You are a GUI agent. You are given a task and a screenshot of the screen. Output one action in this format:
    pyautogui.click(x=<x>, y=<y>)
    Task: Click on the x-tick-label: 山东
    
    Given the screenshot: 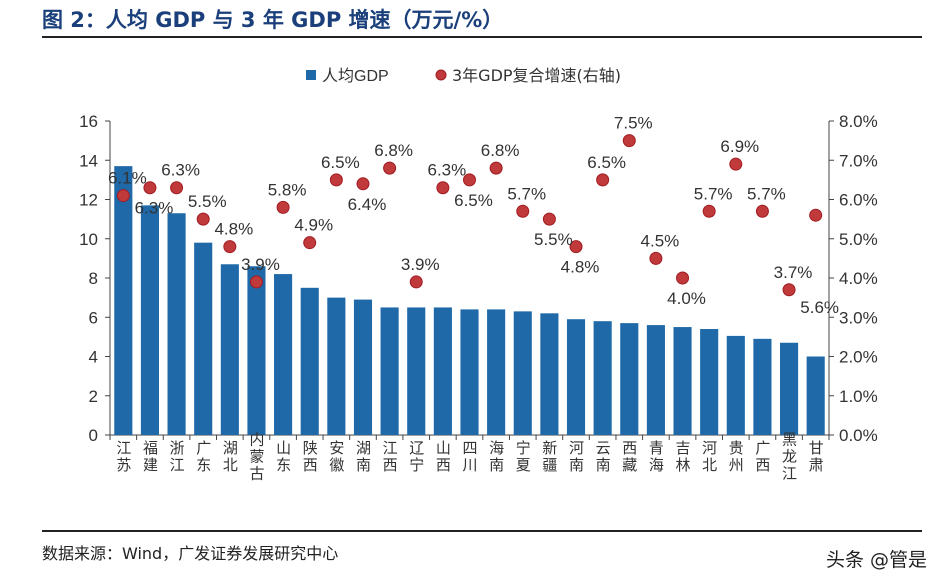 What is the action you would take?
    pyautogui.click(x=283, y=457)
    